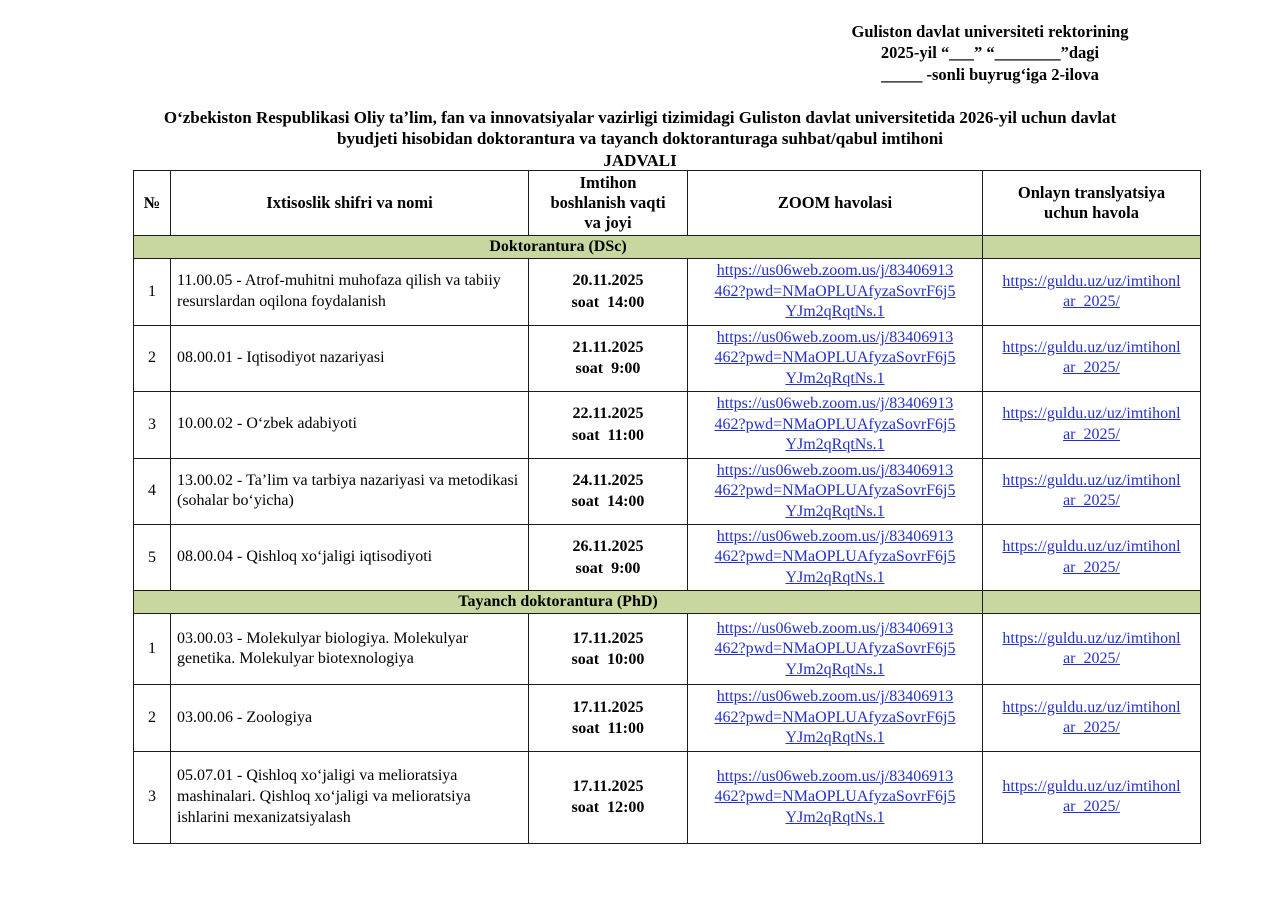  I want to click on section-band-row: Doktorantura (DSc), so click(667, 247).